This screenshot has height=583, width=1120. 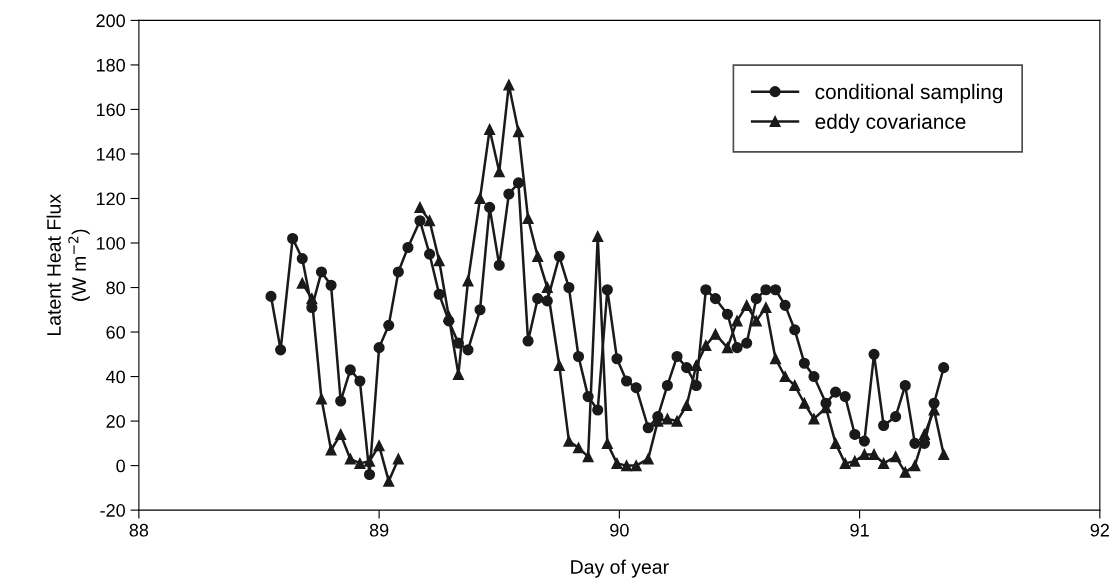 What do you see at coordinates (110, 243) in the screenshot?
I see `y-tick-label: 100` at bounding box center [110, 243].